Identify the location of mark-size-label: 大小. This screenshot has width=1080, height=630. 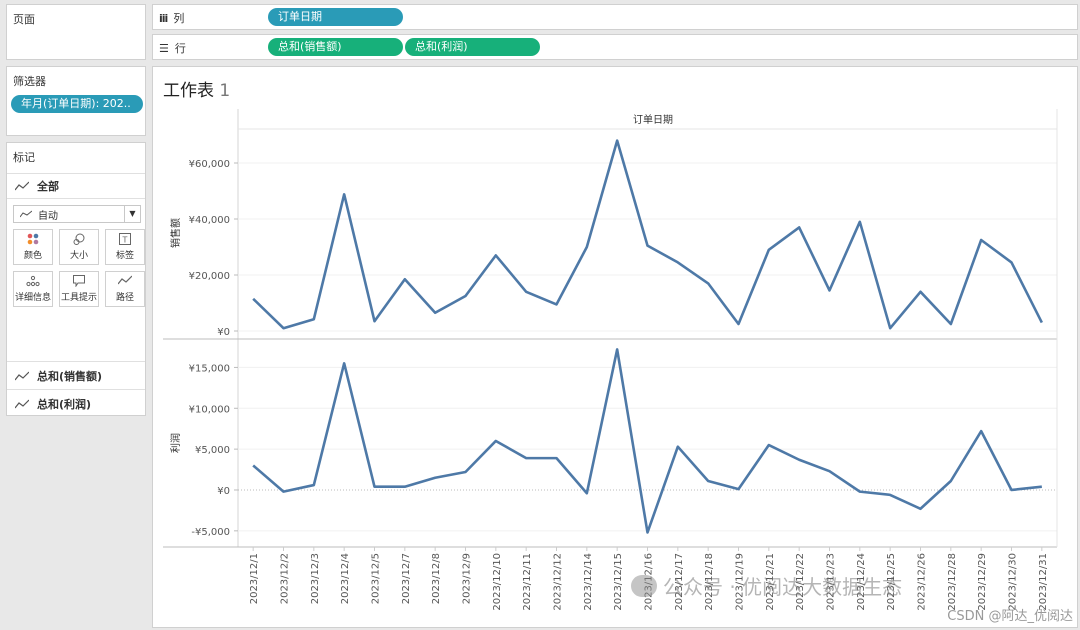
(78, 256).